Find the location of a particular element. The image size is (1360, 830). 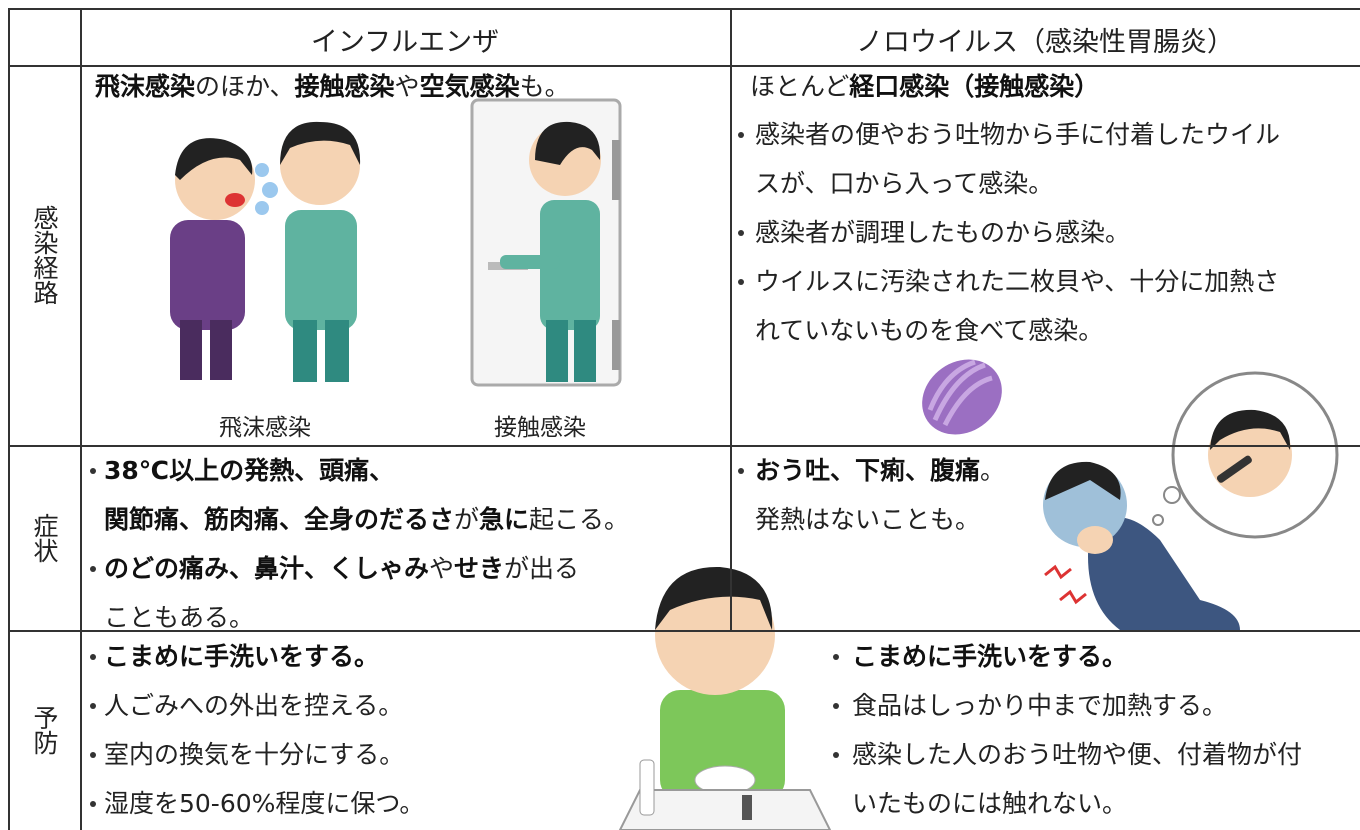

text-segment: 感染した人のおう吐物や便、付着物が付 is located at coordinates (1077, 754).